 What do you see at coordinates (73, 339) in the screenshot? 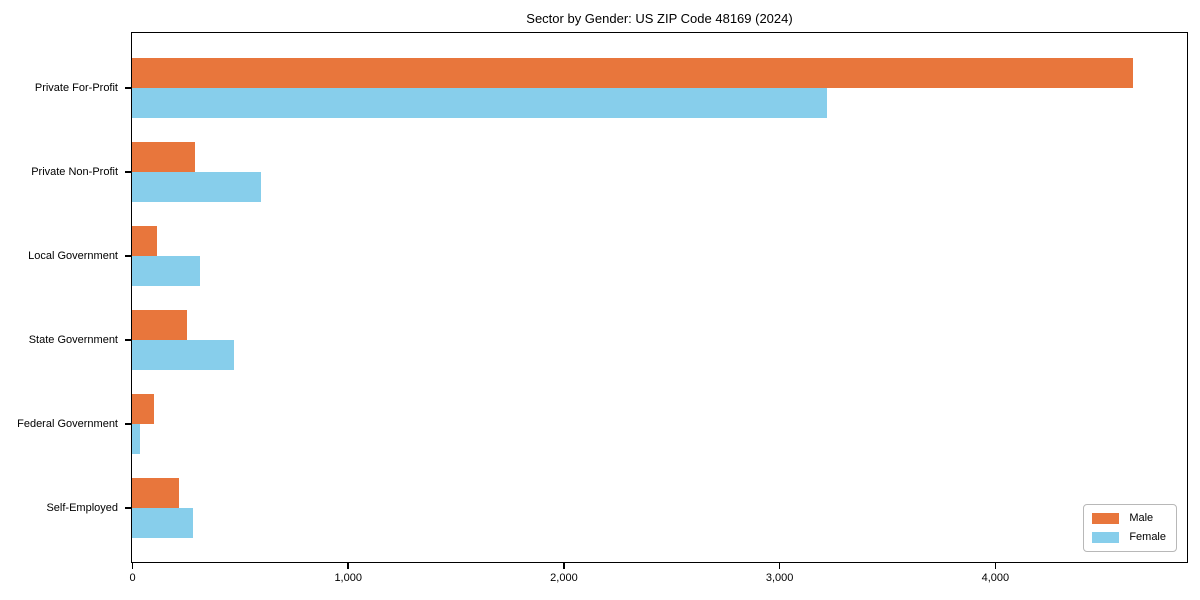
I see `y-tick-label-state-government: State Government` at bounding box center [73, 339].